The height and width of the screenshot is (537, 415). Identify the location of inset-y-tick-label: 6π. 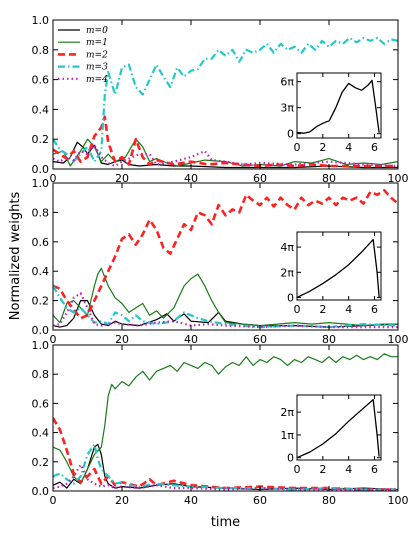
(287, 82).